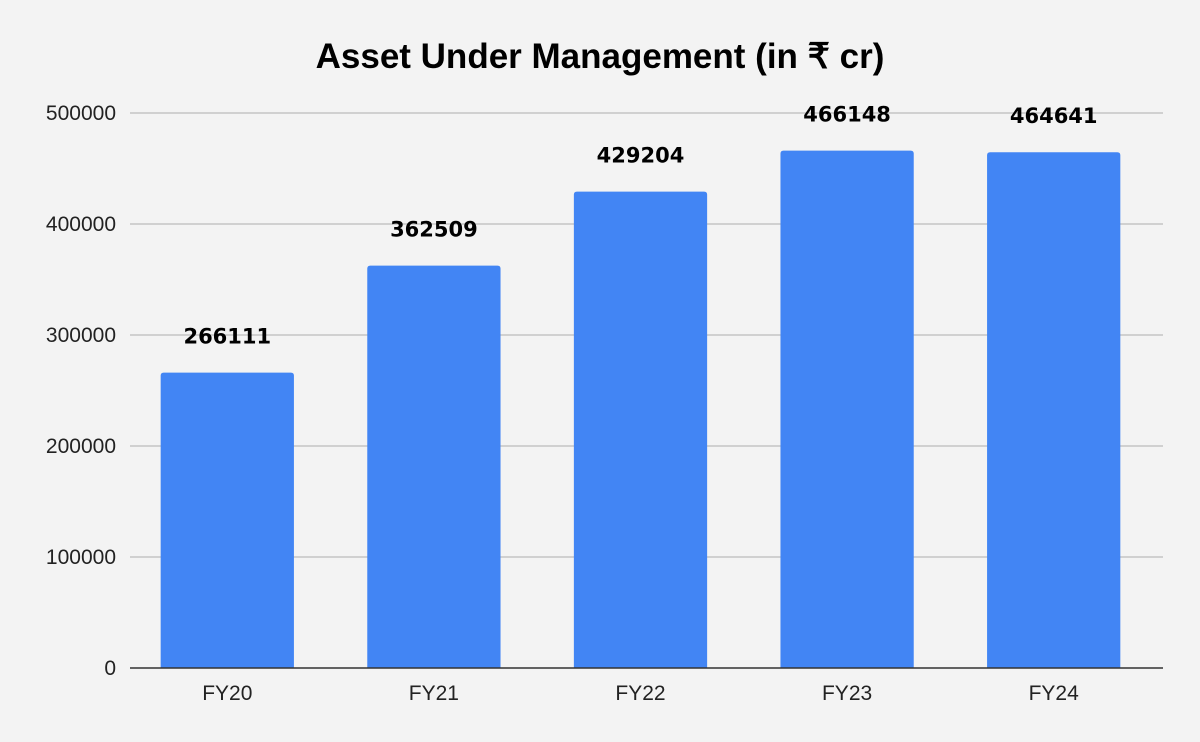 This screenshot has height=742, width=1200. Describe the element at coordinates (641, 156) in the screenshot. I see `data-label-fy22: 429204` at that location.